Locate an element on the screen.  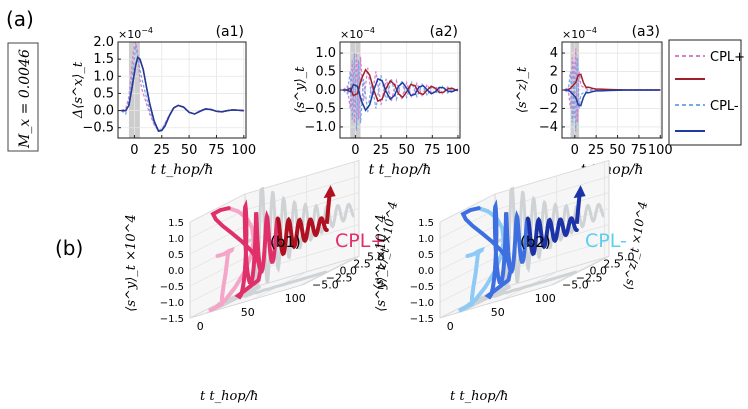
projection-back is located at coordinates (299, 237).